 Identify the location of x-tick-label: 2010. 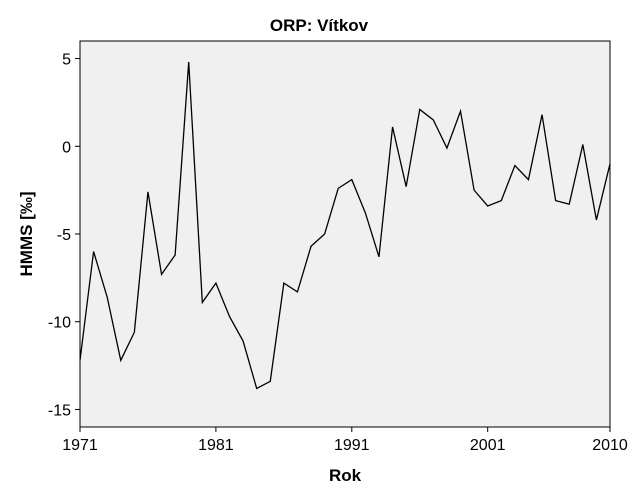
(610, 445).